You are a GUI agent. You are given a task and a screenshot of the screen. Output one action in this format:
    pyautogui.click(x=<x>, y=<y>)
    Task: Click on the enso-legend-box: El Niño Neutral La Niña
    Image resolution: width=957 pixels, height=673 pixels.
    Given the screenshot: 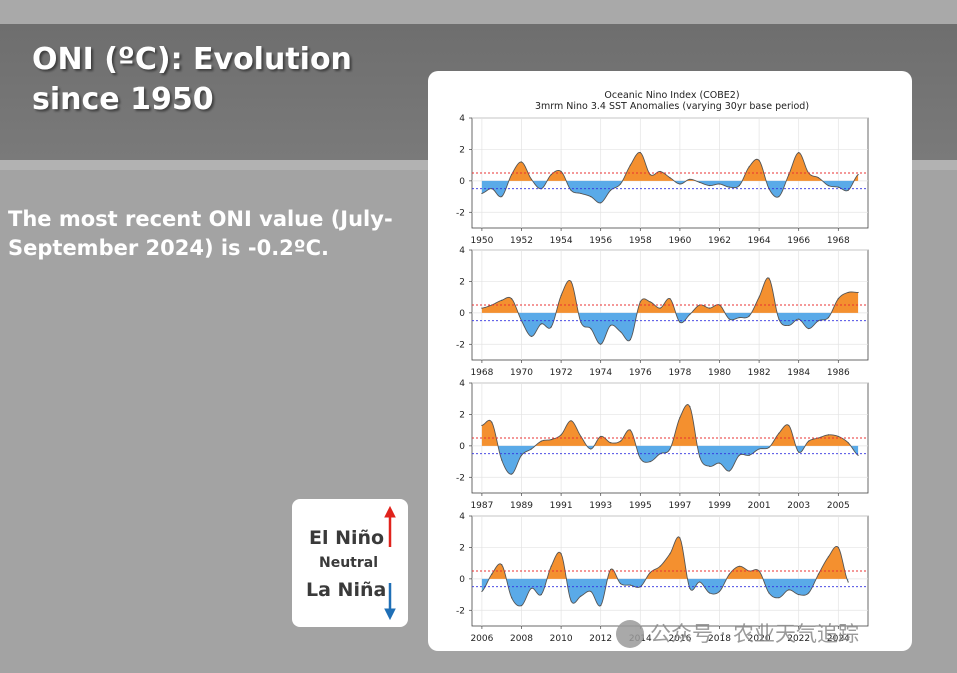 What is the action you would take?
    pyautogui.click(x=350, y=563)
    